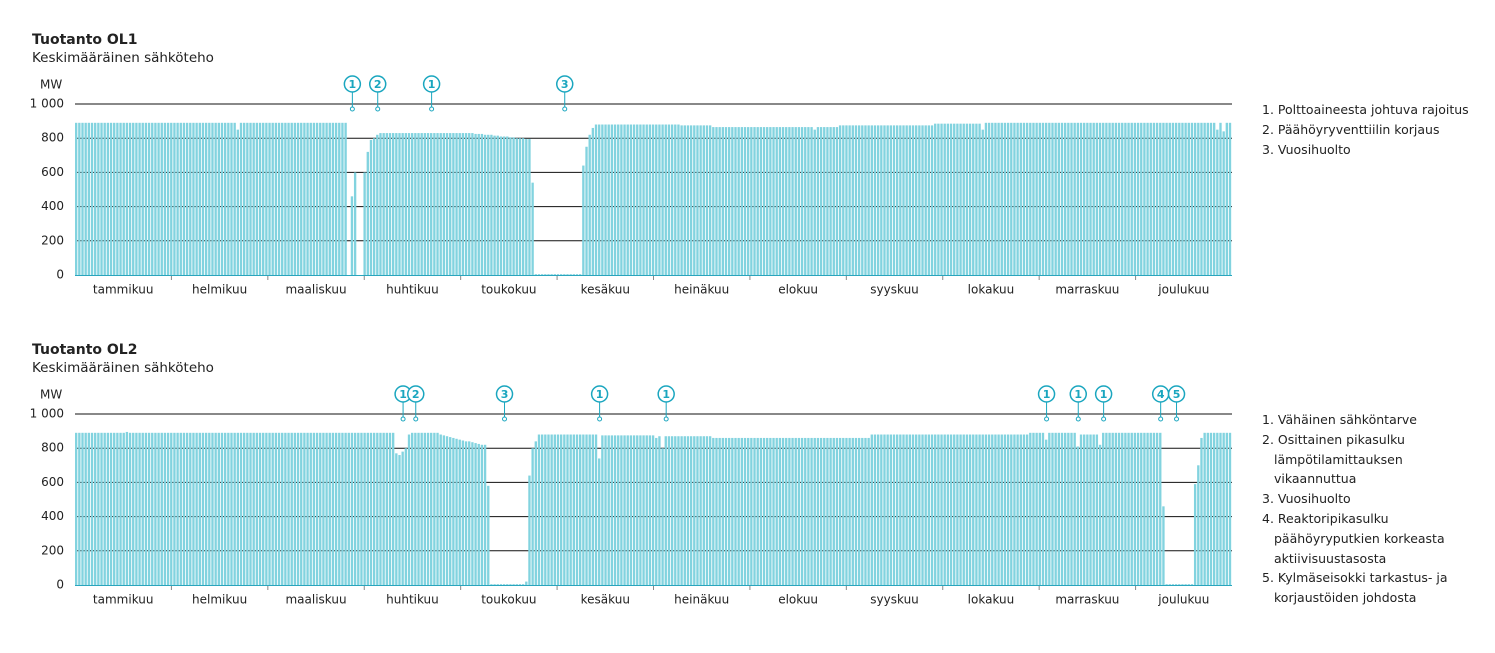 The height and width of the screenshot is (653, 1495). I want to click on note-number: 2., so click(1270, 129).